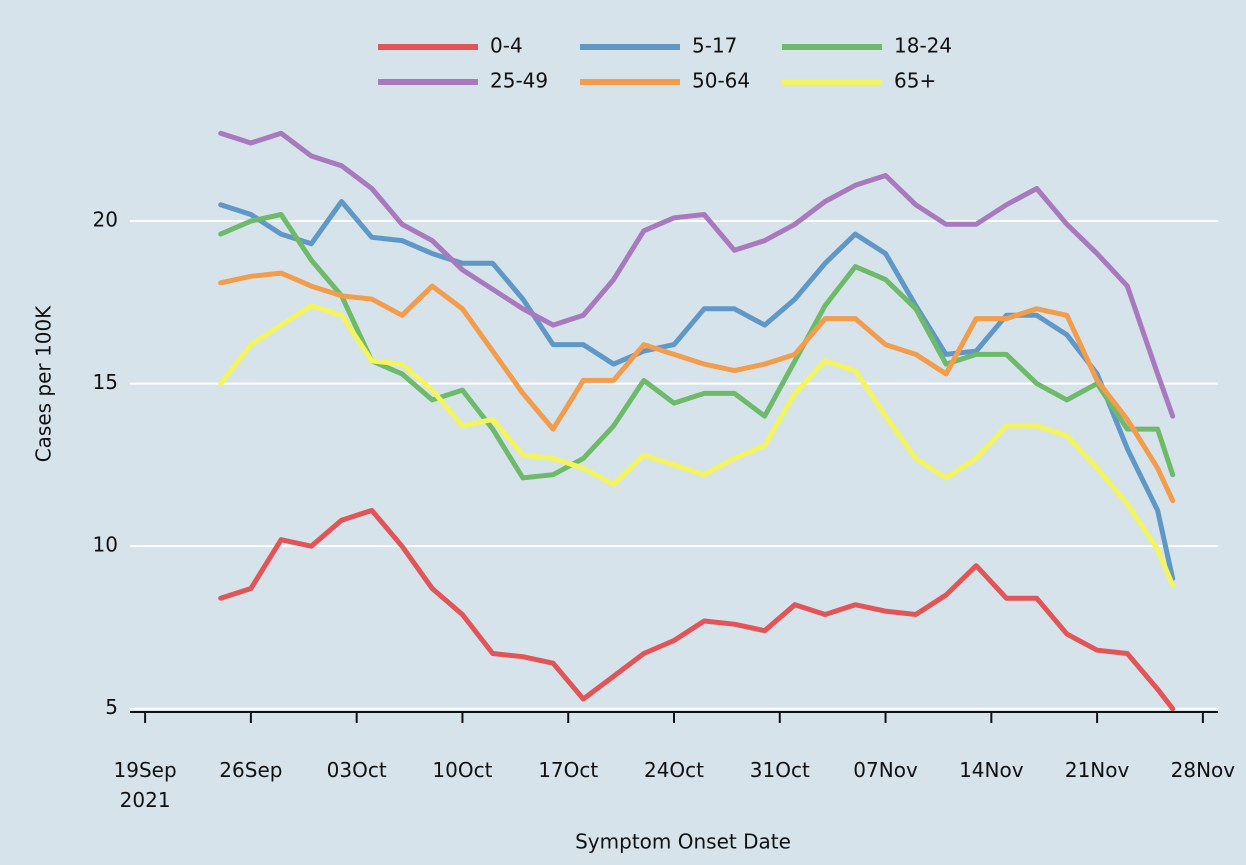 This screenshot has width=1246, height=865. What do you see at coordinates (714, 46) in the screenshot?
I see `legend-label: 5-17` at bounding box center [714, 46].